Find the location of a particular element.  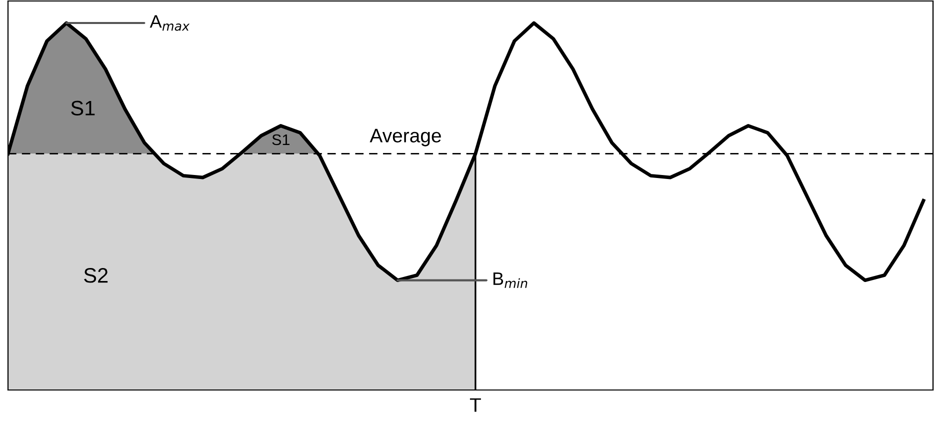

annotation: B$_{min}$ is located at coordinates (510, 280).